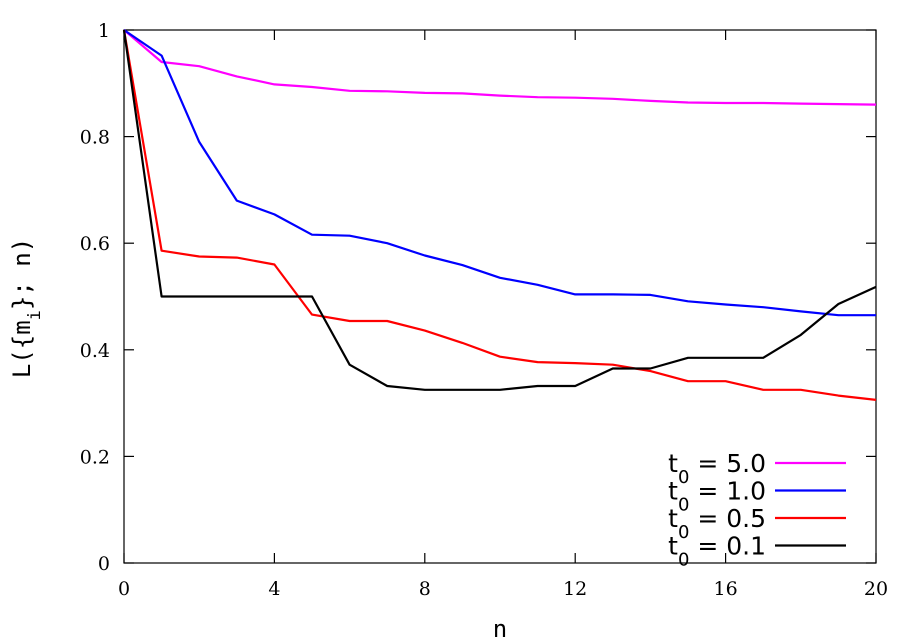  What do you see at coordinates (876, 589) in the screenshot?
I see `x-tick-label: 20` at bounding box center [876, 589].